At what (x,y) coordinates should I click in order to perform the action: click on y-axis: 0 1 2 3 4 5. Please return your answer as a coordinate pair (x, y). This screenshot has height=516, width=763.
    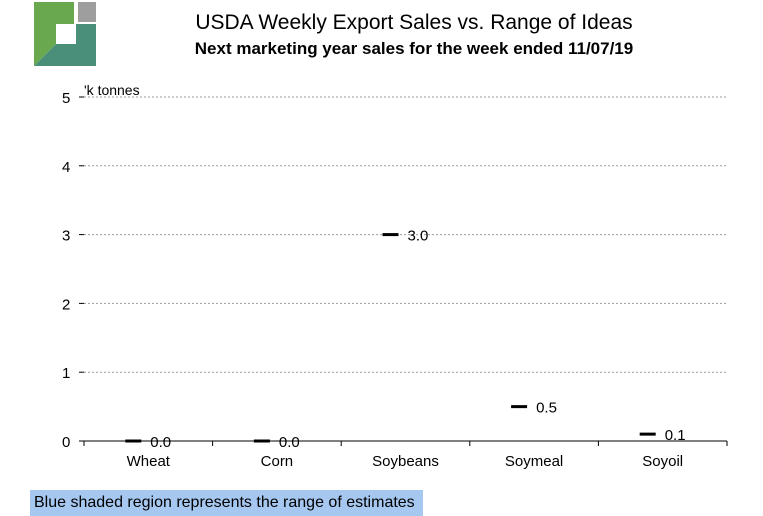
    Looking at the image, I should click on (73, 270).